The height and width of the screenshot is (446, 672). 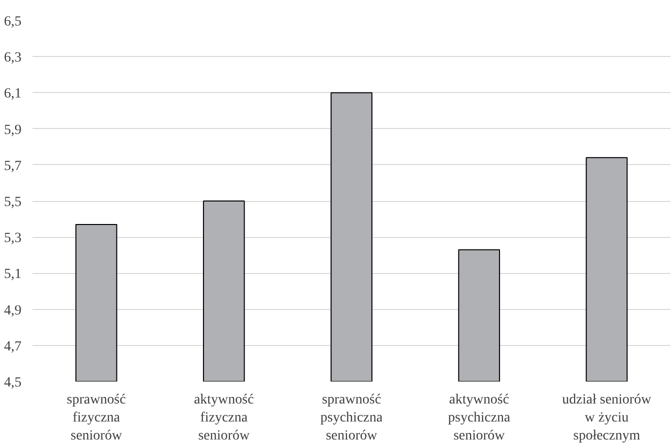 I want to click on y-tick-label: 6,1, so click(x=13, y=94).